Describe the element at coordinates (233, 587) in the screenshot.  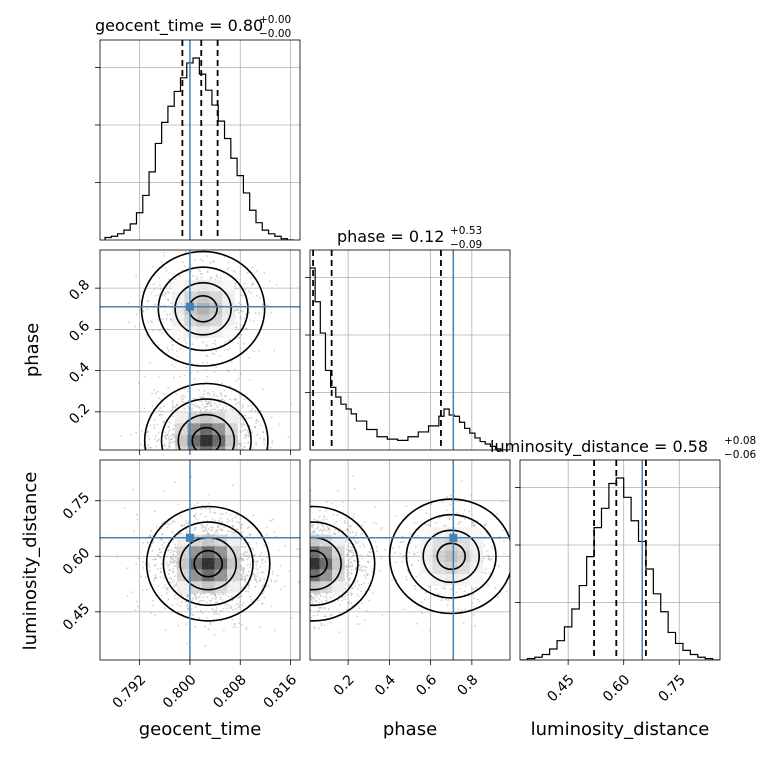
I see `density-cell` at that location.